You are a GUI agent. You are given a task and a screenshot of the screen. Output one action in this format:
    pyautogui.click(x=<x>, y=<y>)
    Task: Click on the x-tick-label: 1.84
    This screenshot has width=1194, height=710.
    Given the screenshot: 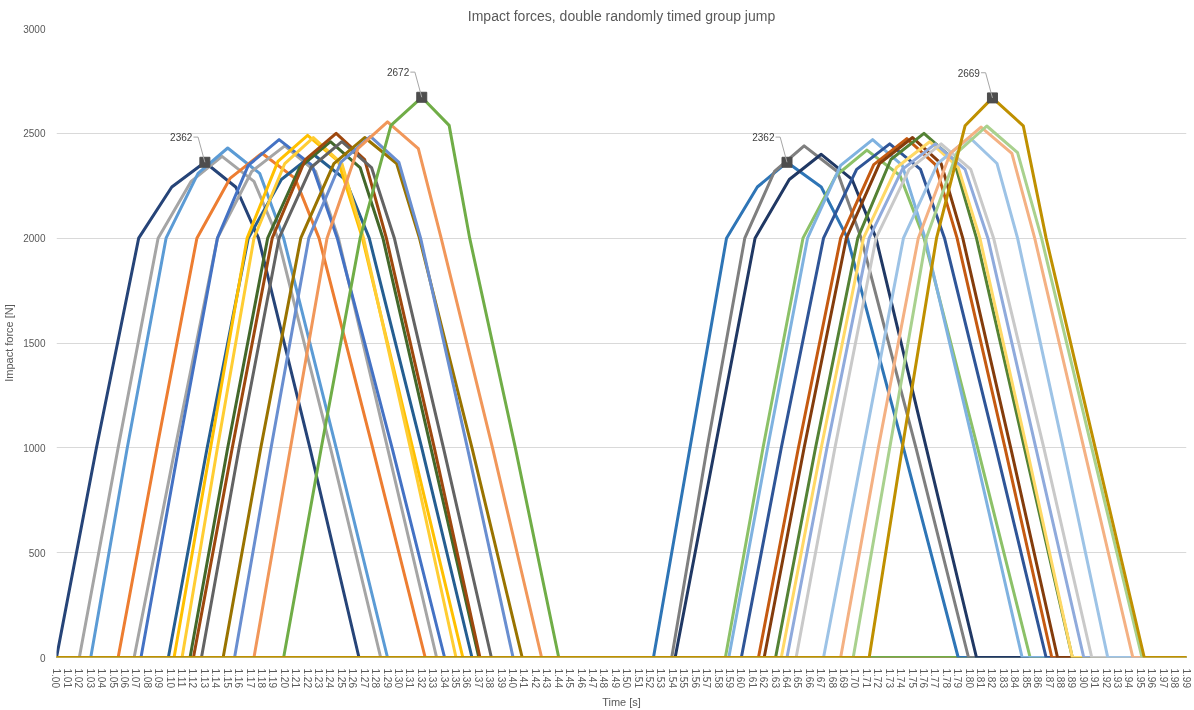 What is the action you would take?
    pyautogui.click(x=1015, y=678)
    